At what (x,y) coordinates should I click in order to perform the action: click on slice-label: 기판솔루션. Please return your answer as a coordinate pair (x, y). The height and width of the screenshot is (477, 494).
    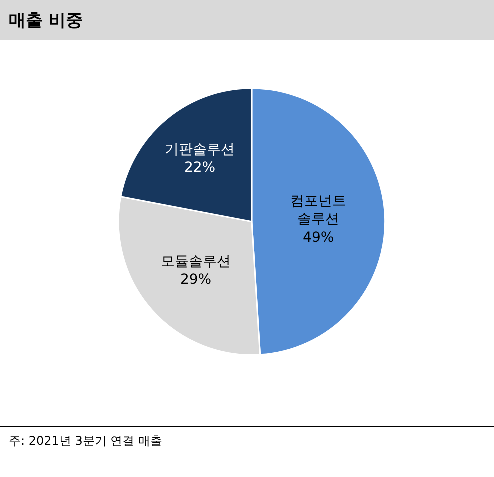
    Looking at the image, I should click on (200, 150).